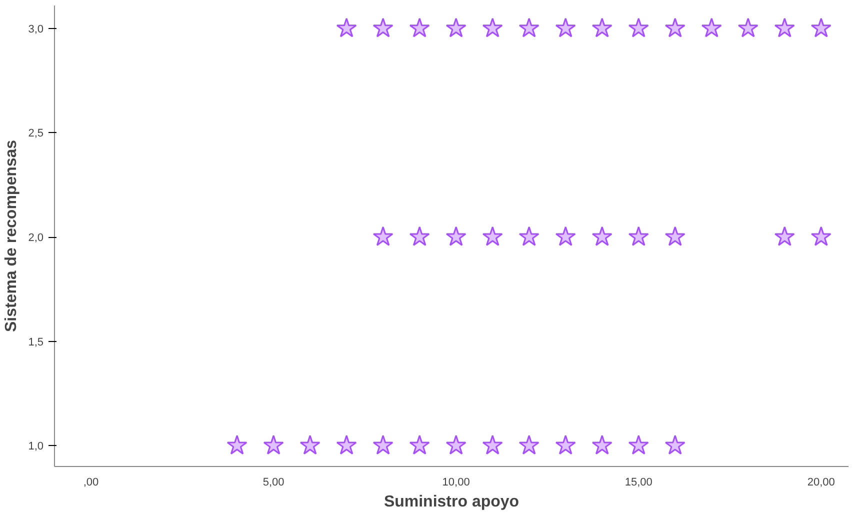  I want to click on y-tick-label: 2,0, so click(36, 238).